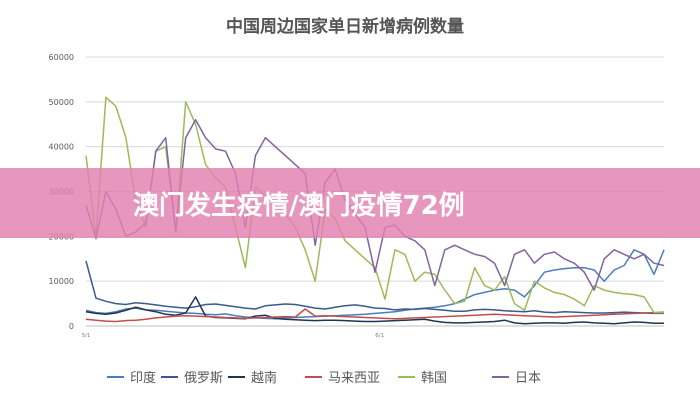 The image size is (700, 400). I want to click on x-tick-label: 5/1, so click(86, 336).